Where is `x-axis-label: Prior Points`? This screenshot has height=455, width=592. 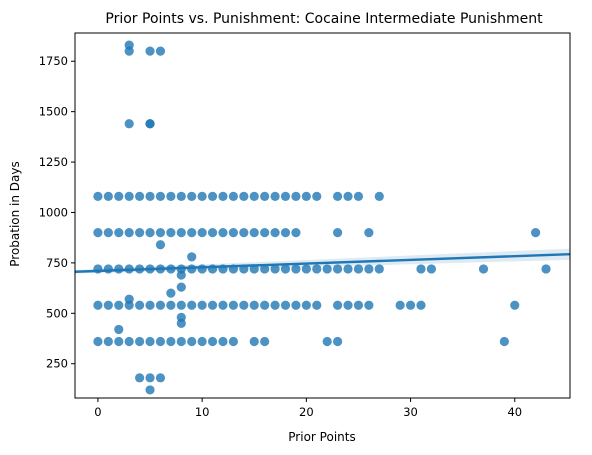
x-axis-label: Prior Points is located at coordinates (321, 437).